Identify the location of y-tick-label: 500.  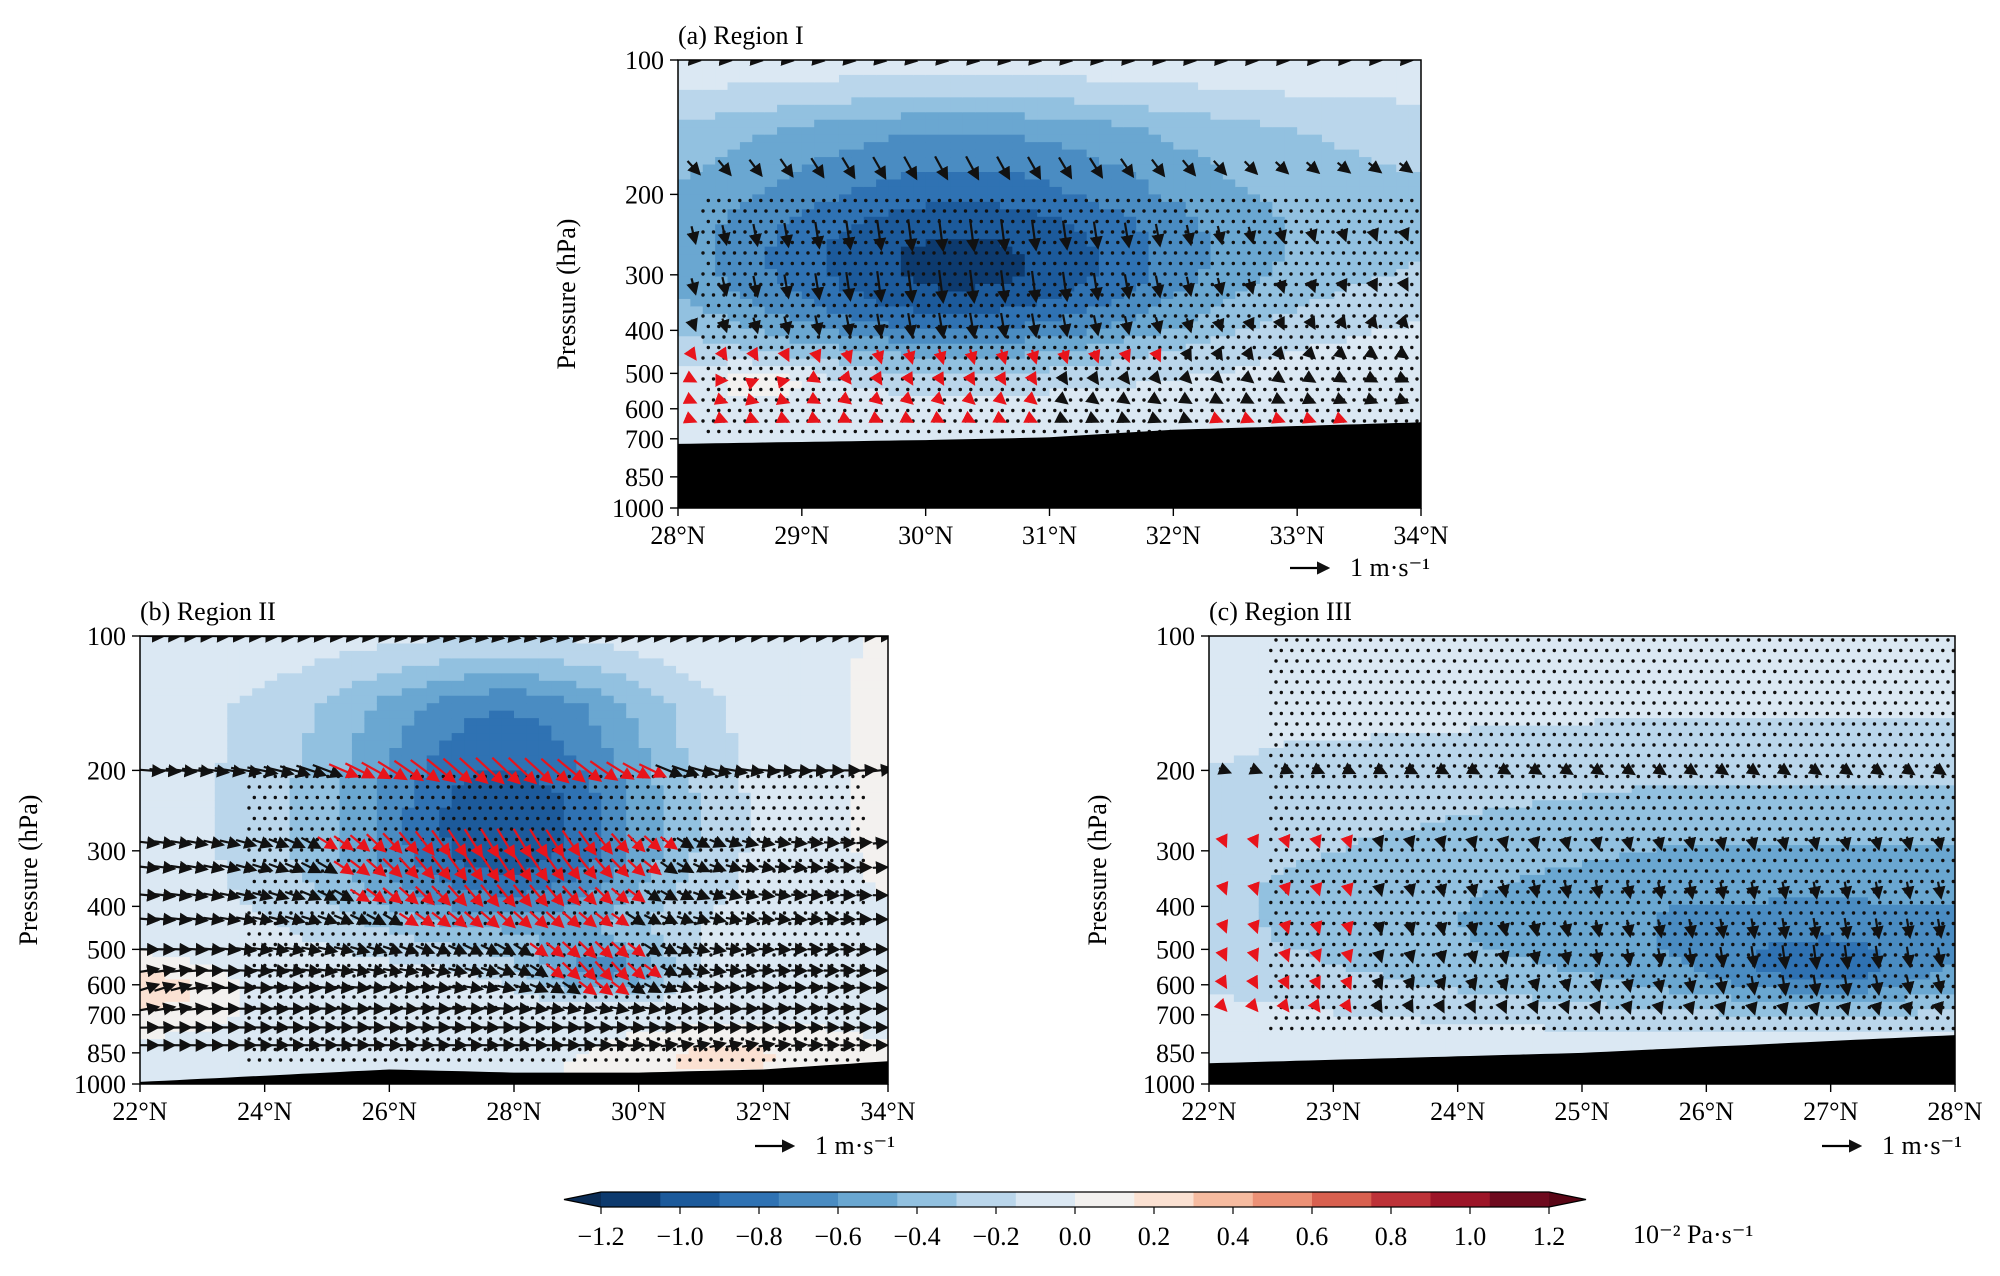
(644, 373).